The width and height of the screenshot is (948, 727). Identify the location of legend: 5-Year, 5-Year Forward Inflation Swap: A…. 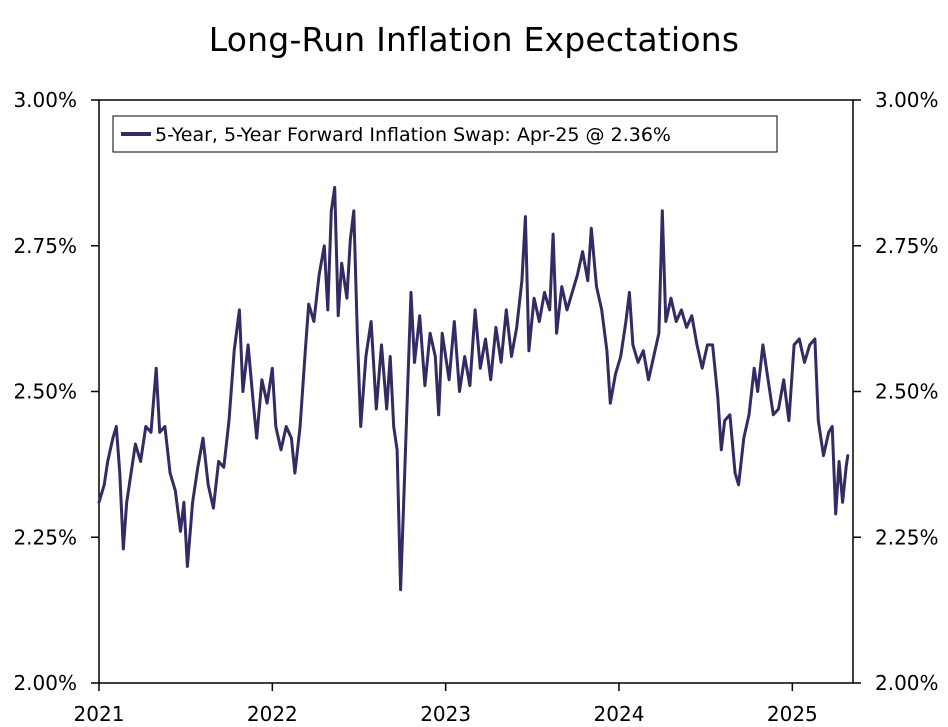
(445, 134).